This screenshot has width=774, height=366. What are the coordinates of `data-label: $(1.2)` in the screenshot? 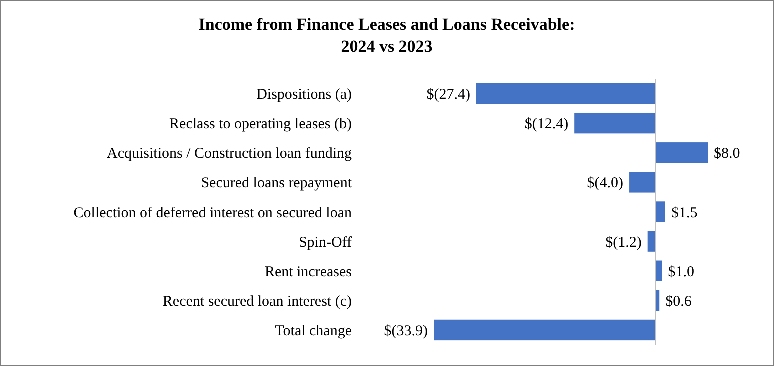 It's located at (624, 242).